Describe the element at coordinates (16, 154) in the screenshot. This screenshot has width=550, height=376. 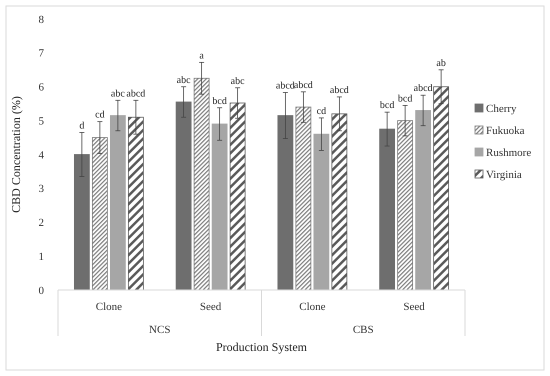
I see `y-axis-title: CBD Concentration (%)` at that location.